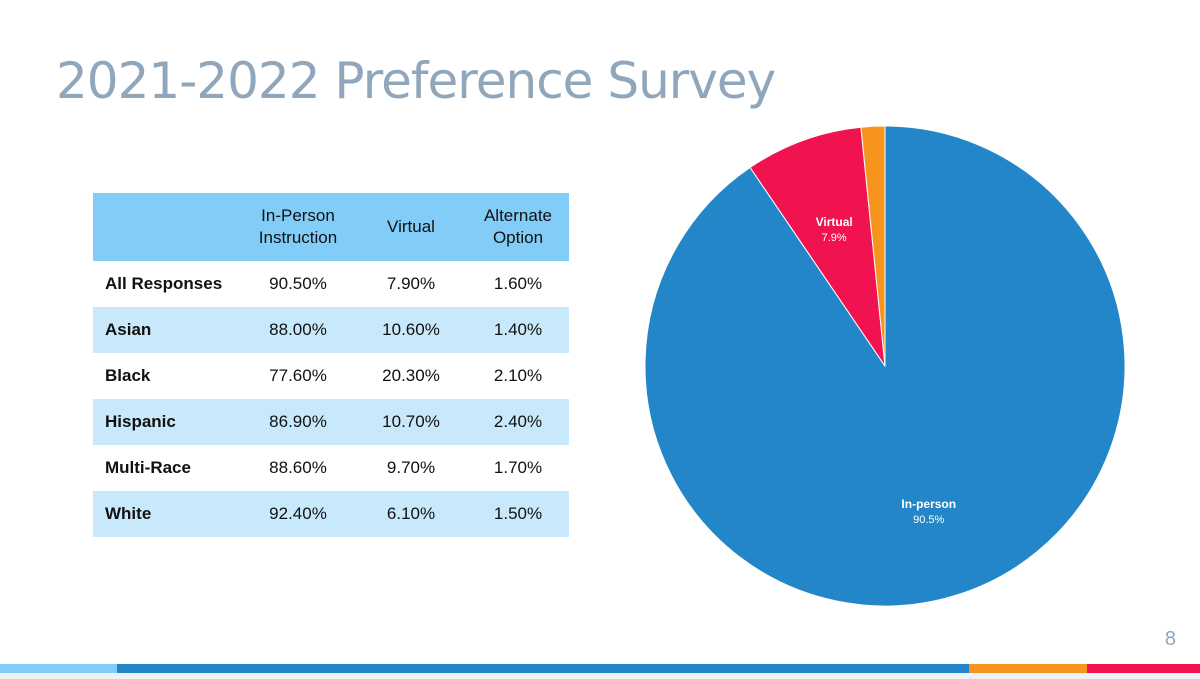 Image resolution: width=1200 pixels, height=679 pixels. Describe the element at coordinates (834, 222) in the screenshot. I see `slice-label: Virtual` at that location.